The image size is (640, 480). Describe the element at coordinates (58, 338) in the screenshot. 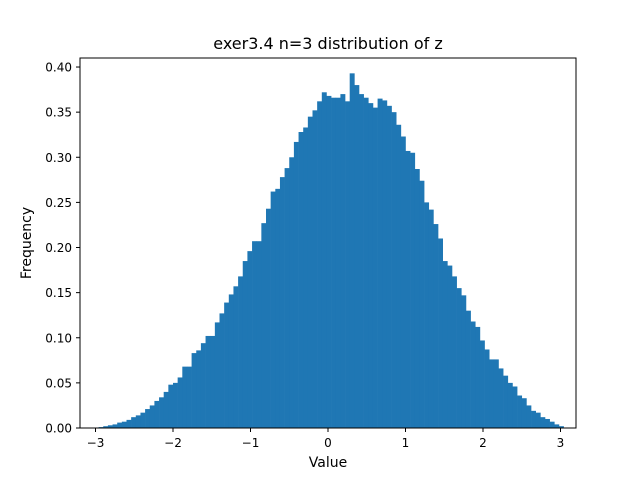

I see `y-tick-label: 0.10` at that location.